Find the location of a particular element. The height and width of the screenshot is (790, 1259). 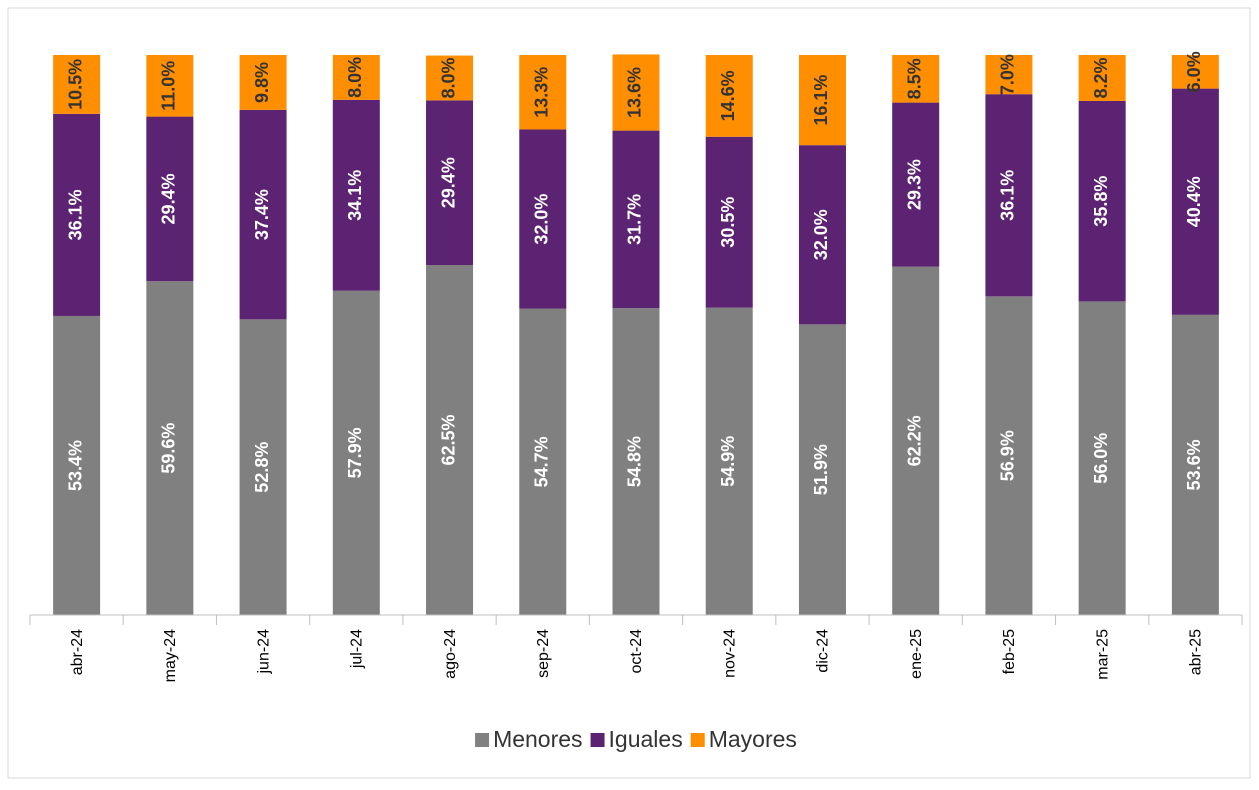

data-label: 29.3% is located at coordinates (914, 184).